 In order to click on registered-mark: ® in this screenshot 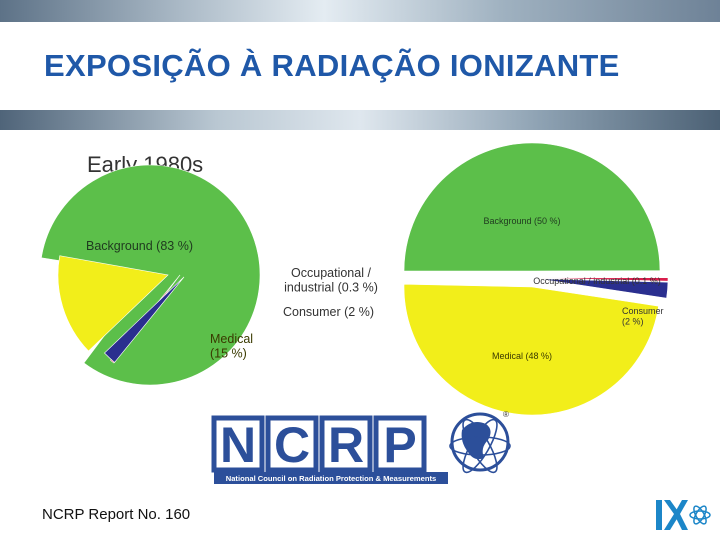, I will do `click(506, 414)`.